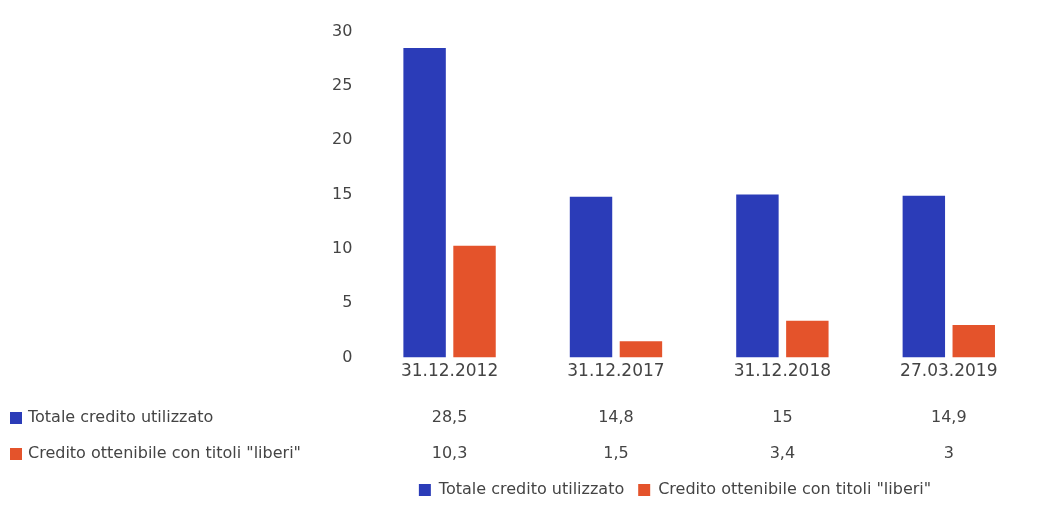 The height and width of the screenshot is (517, 1050). Describe the element at coordinates (449, 417) in the screenshot. I see `data-label: 28,5` at that location.